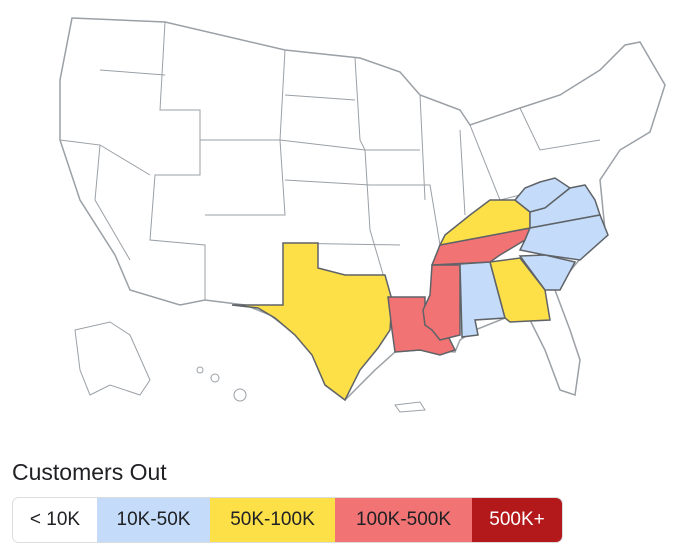 The width and height of the screenshot is (690, 544). Describe the element at coordinates (547, 272) in the screenshot. I see `state-south-carolina` at that location.